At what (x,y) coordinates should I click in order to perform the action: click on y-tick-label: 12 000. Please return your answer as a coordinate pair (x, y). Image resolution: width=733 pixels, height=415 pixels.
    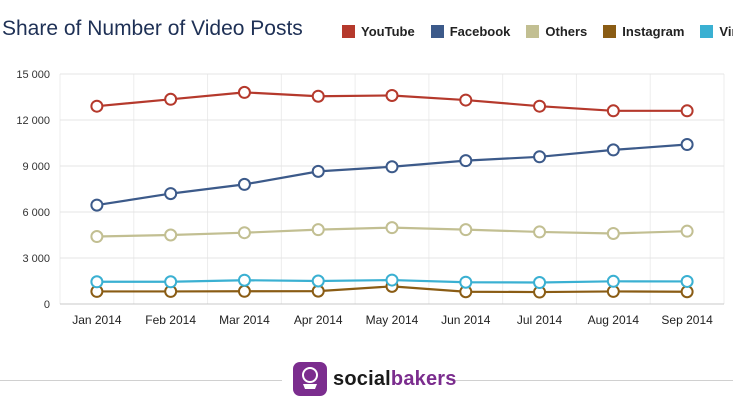
    Looking at the image, I should click on (33, 121).